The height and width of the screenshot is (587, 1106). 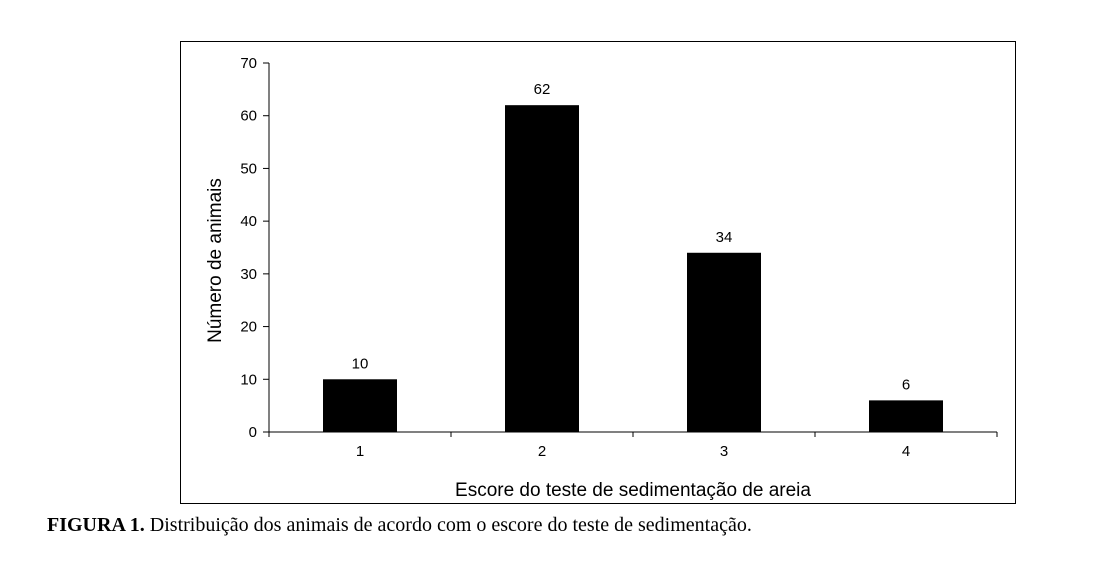 I want to click on y-axis-title: Número de animais, so click(x=215, y=260).